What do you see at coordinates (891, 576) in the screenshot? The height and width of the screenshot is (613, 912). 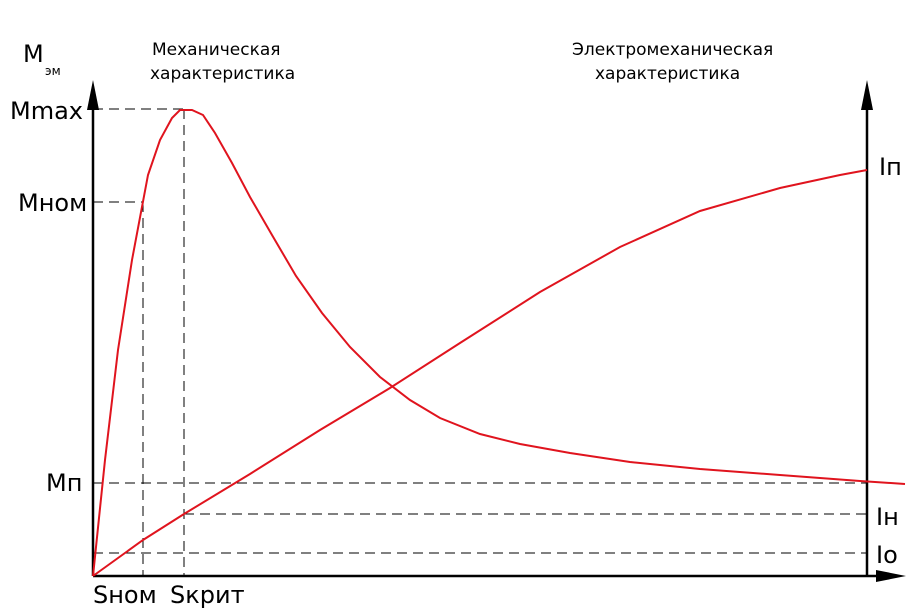 I see `x-axis-arrow` at bounding box center [891, 576].